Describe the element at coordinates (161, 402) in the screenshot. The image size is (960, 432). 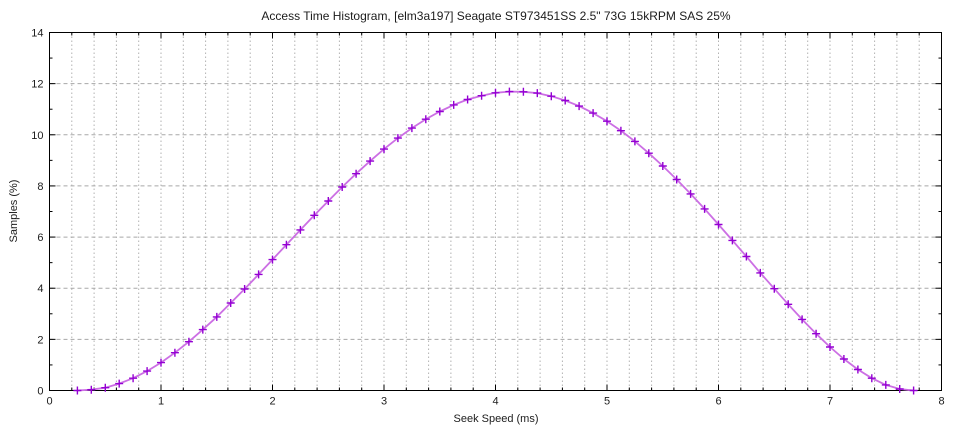
I see `svg-text: 1` at that location.